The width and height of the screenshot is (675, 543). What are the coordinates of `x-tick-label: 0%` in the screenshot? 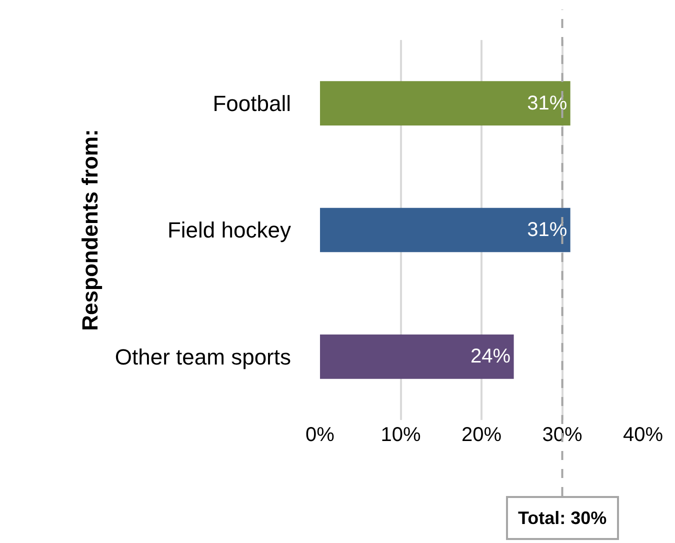 It's located at (320, 435).